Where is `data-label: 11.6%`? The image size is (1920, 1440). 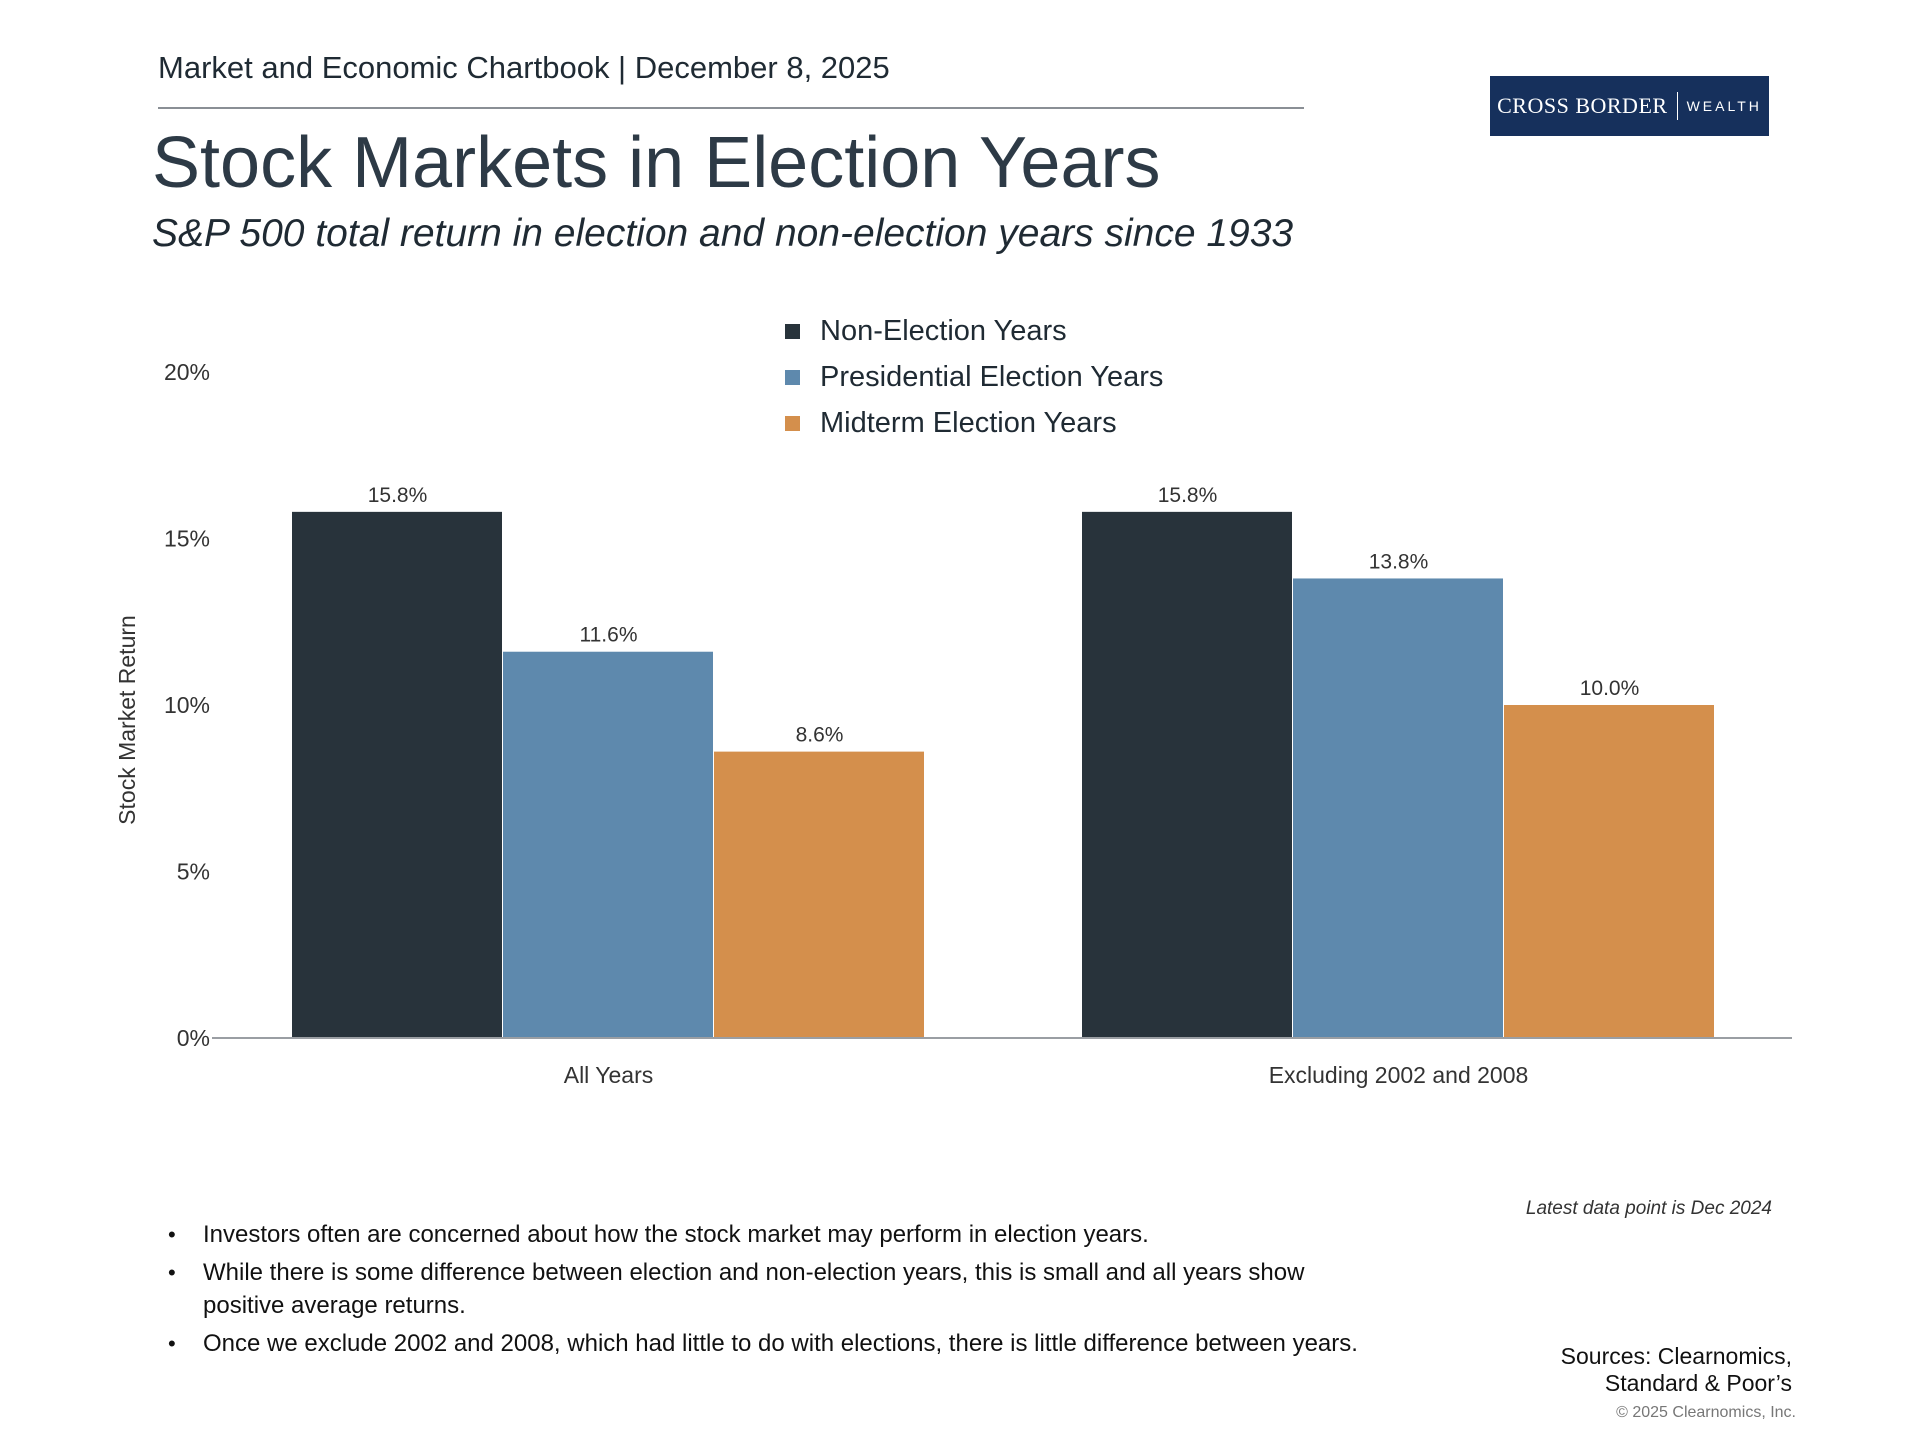
data-label: 11.6% is located at coordinates (609, 635).